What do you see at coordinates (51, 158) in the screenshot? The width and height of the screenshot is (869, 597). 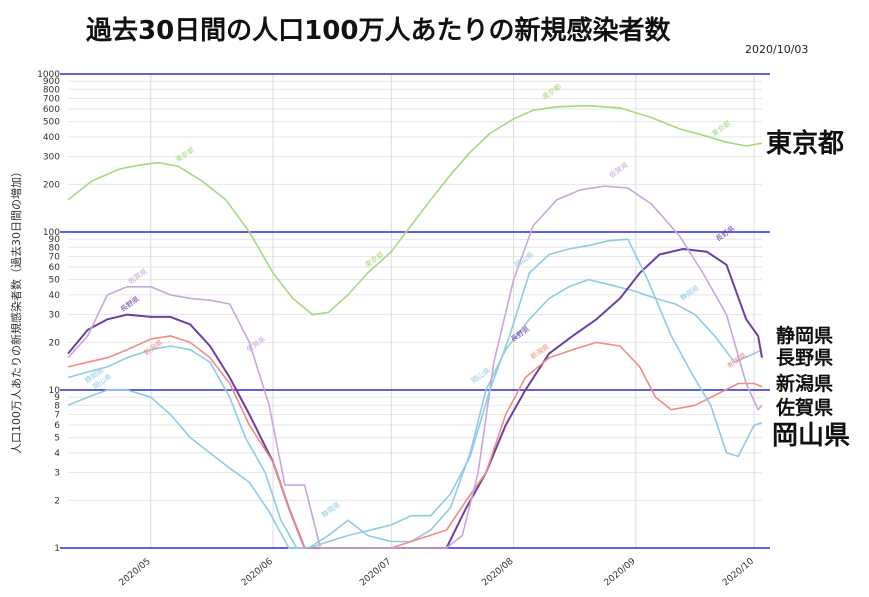 I see `y-tick-label: 300` at bounding box center [51, 158].